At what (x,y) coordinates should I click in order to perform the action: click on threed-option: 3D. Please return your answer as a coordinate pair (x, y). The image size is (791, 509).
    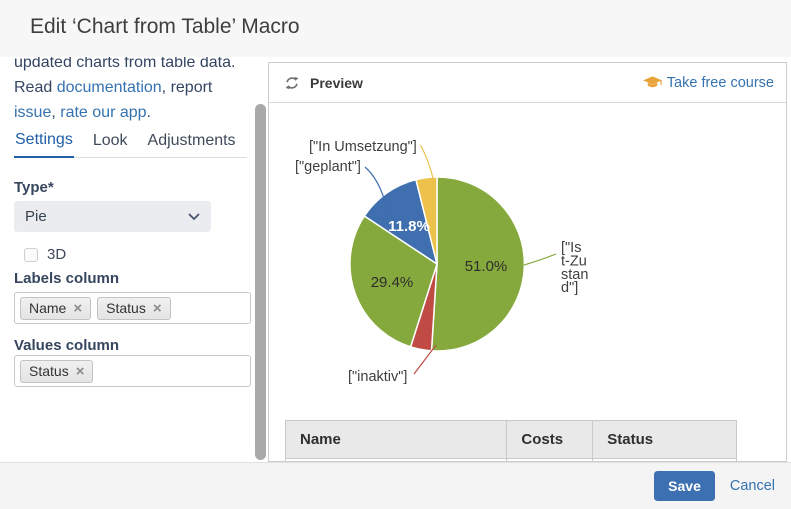
    Looking at the image, I should click on (45, 254).